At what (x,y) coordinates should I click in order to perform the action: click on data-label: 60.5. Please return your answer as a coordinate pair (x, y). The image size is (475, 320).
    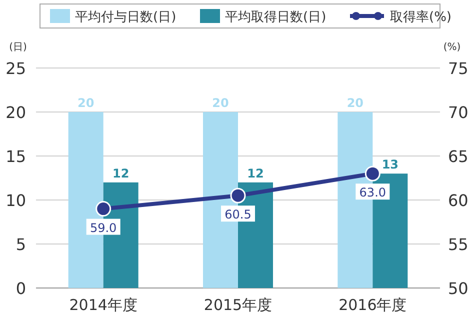
    Looking at the image, I should click on (238, 215).